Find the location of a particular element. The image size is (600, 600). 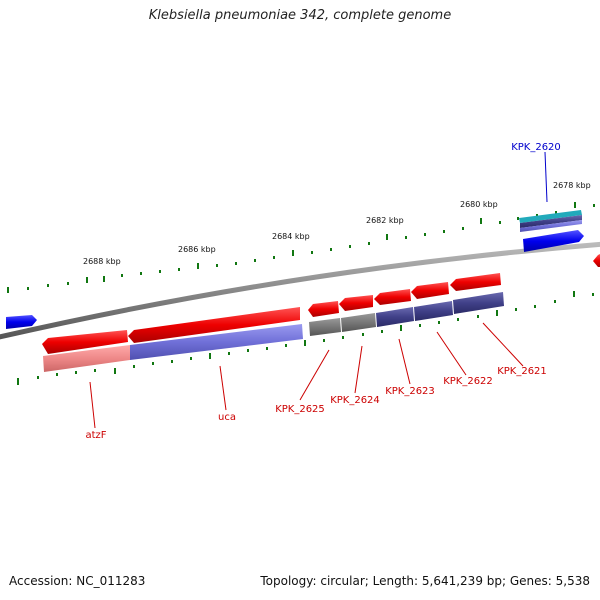

reverse-cds-arrow-atzf is located at coordinates (85, 342).